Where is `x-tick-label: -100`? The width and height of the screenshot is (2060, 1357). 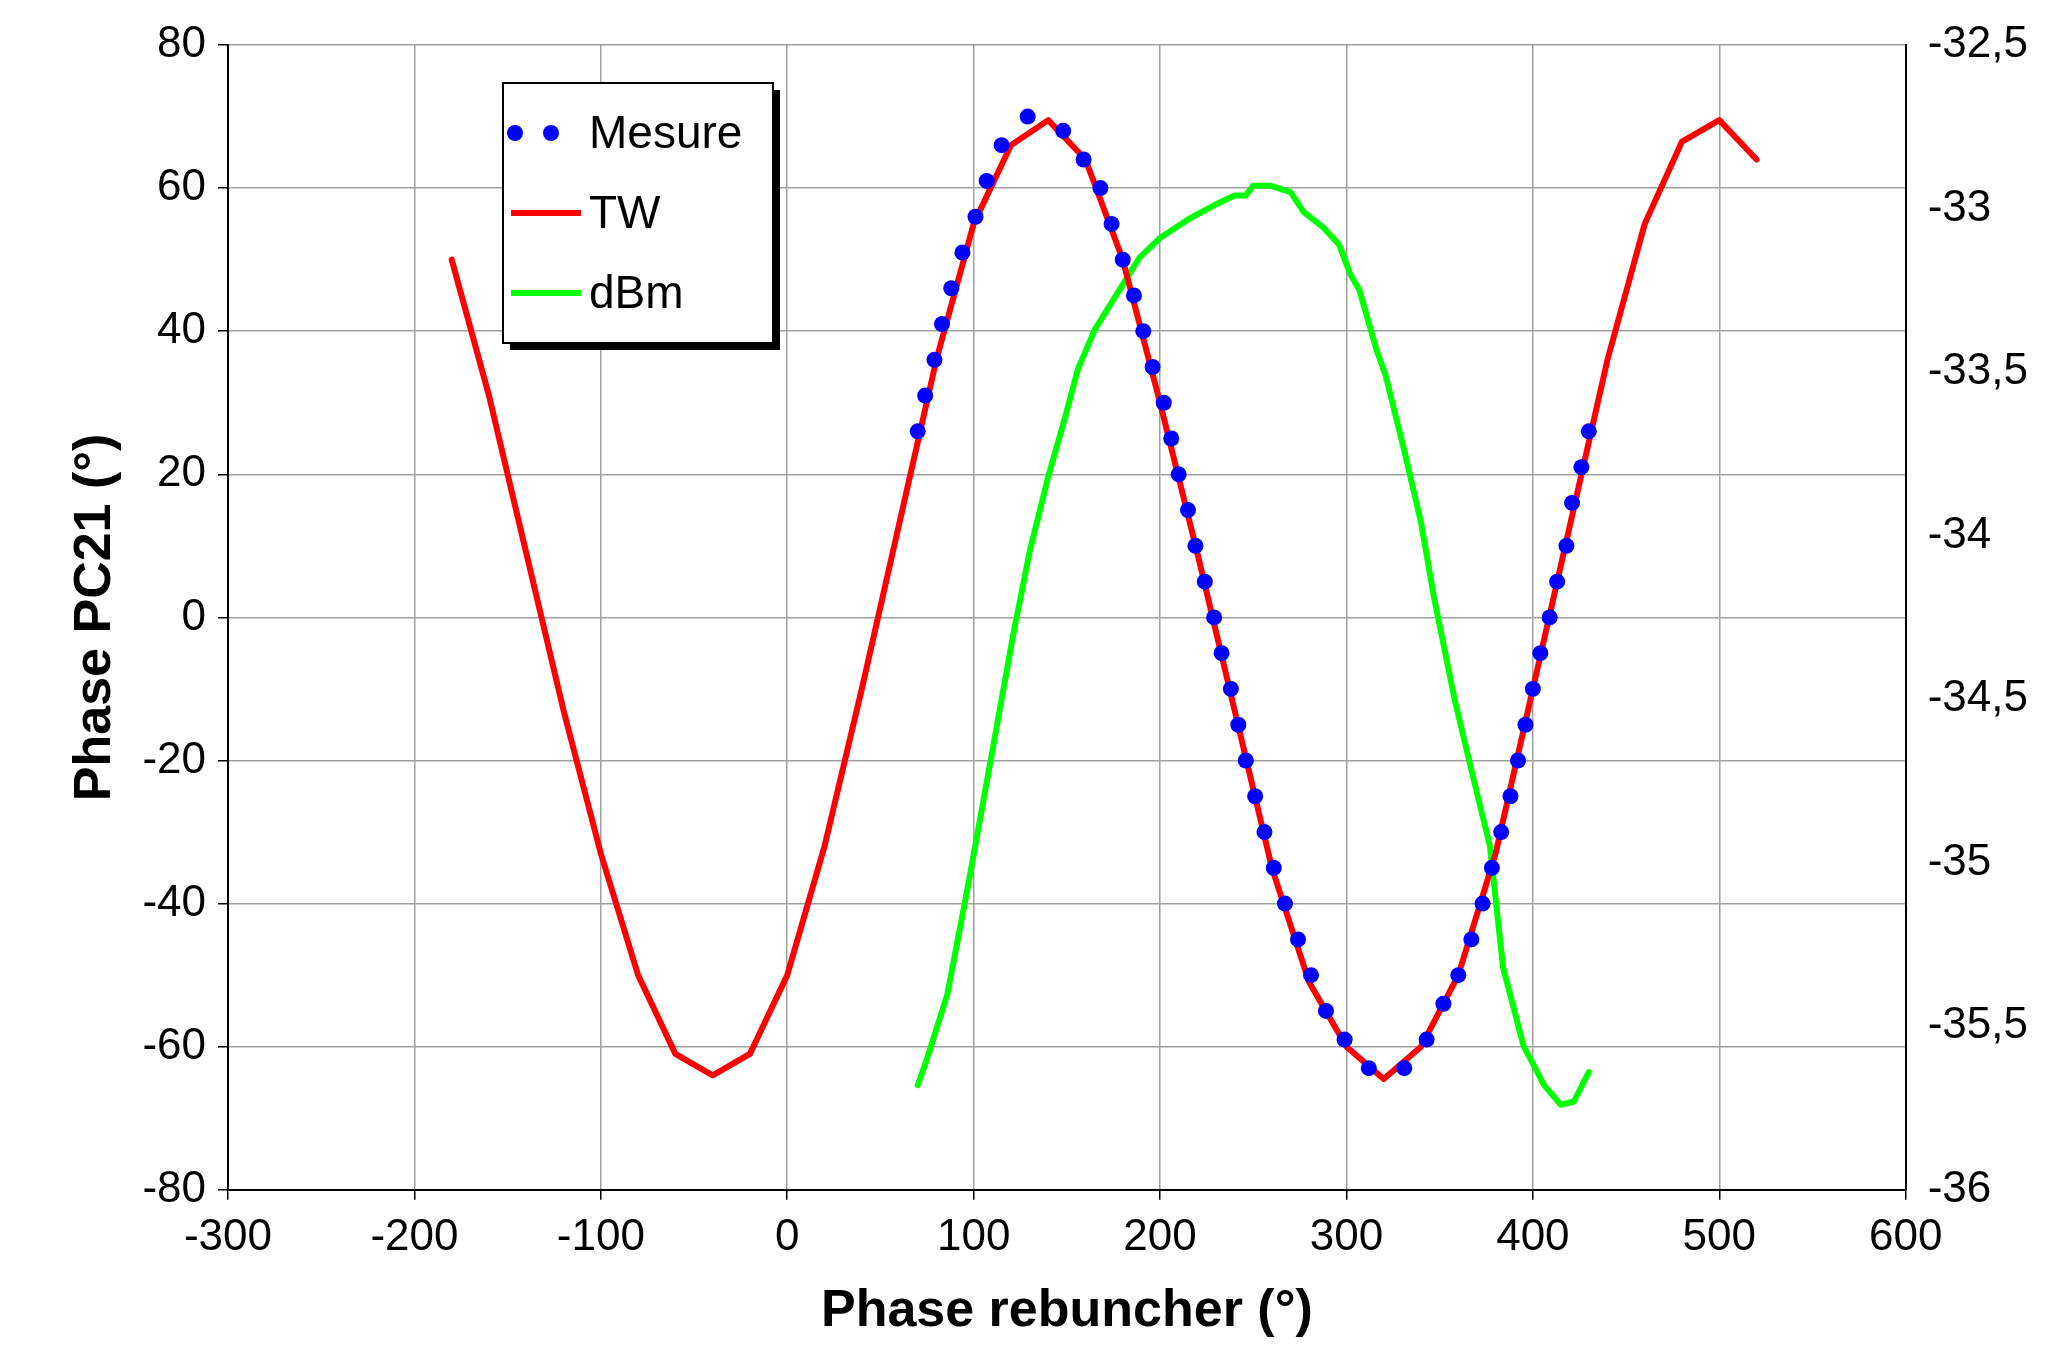 x-tick-label: -100 is located at coordinates (600, 1235).